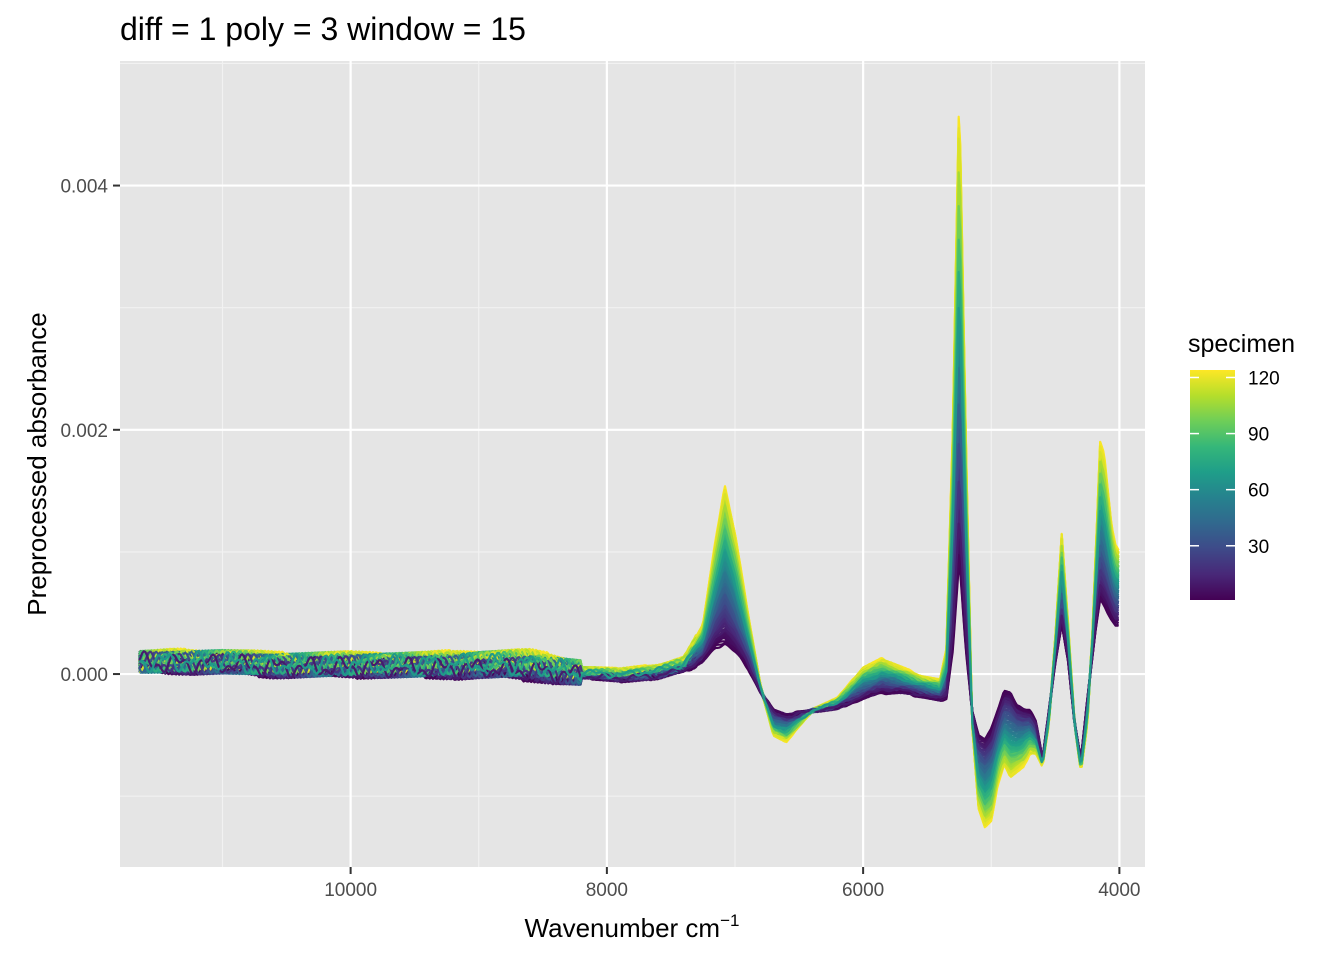 This screenshot has width=1344, height=960. I want to click on x-axis-label: Wavenumber cm−1, so click(632, 927).